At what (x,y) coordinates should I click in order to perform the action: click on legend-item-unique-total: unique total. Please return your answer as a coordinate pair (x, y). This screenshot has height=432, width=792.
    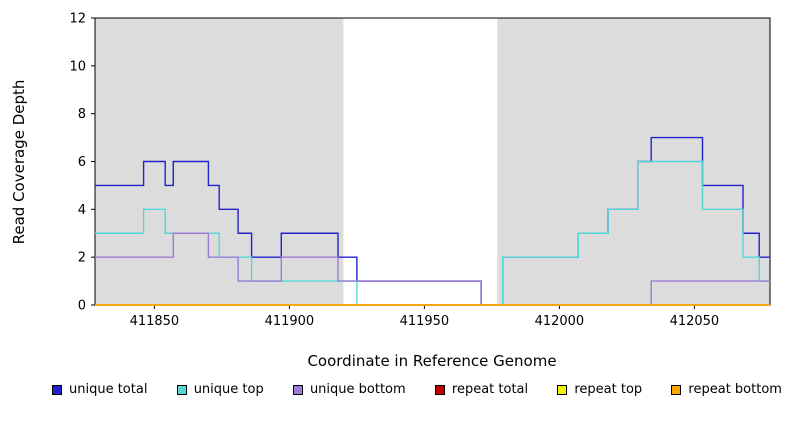
    Looking at the image, I should click on (99, 389).